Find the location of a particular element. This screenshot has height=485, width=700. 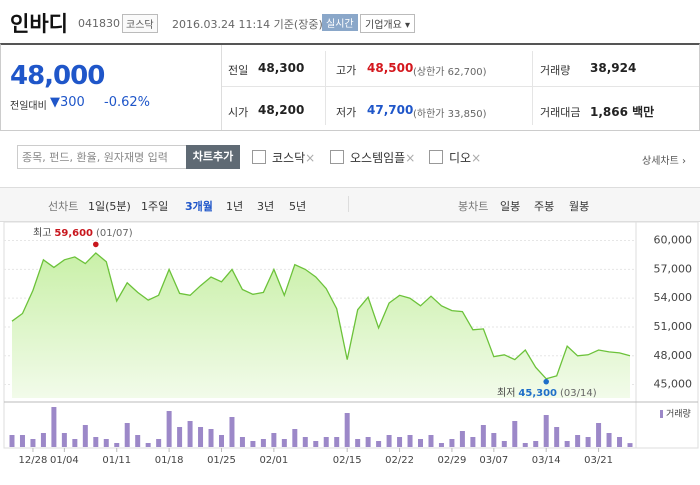

high-text: 최고 is located at coordinates (42, 233).